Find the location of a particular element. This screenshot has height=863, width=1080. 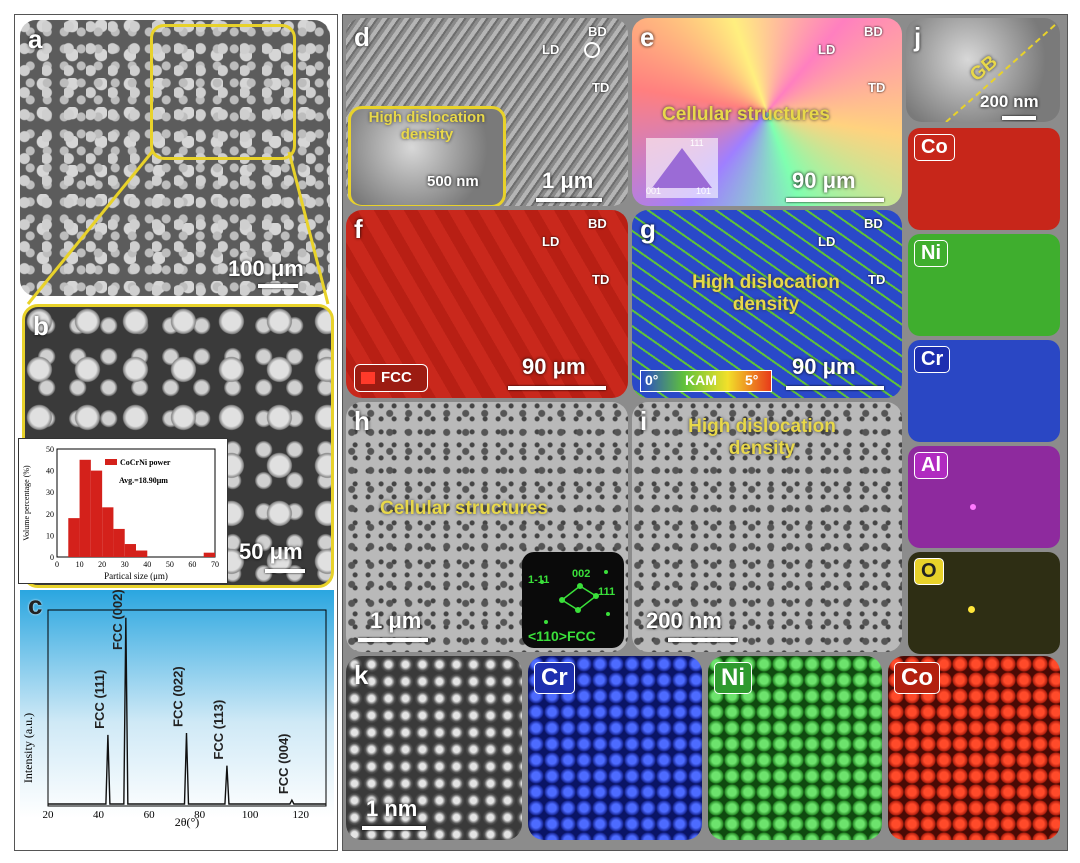

xrd-x-tick: 40 is located at coordinates (99, 815).